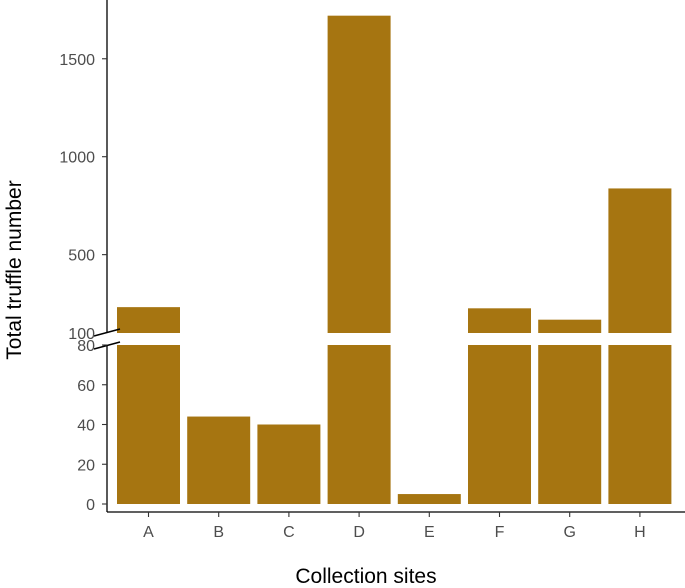  What do you see at coordinates (640, 532) in the screenshot?
I see `x-tick-label-H: H` at bounding box center [640, 532].